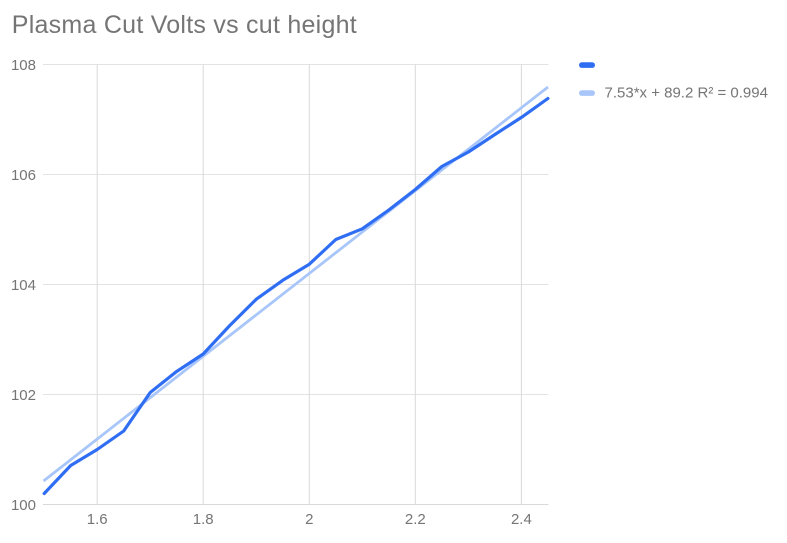 This screenshot has width=787, height=543. What do you see at coordinates (23, 395) in the screenshot?
I see `svg-text: 102` at bounding box center [23, 395].